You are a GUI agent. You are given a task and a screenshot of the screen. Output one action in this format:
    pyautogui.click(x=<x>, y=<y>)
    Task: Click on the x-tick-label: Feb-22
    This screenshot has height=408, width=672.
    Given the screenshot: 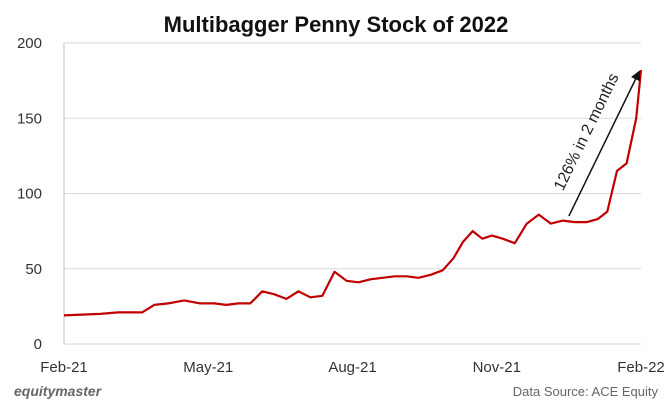 What is the action you would take?
    pyautogui.click(x=641, y=367)
    